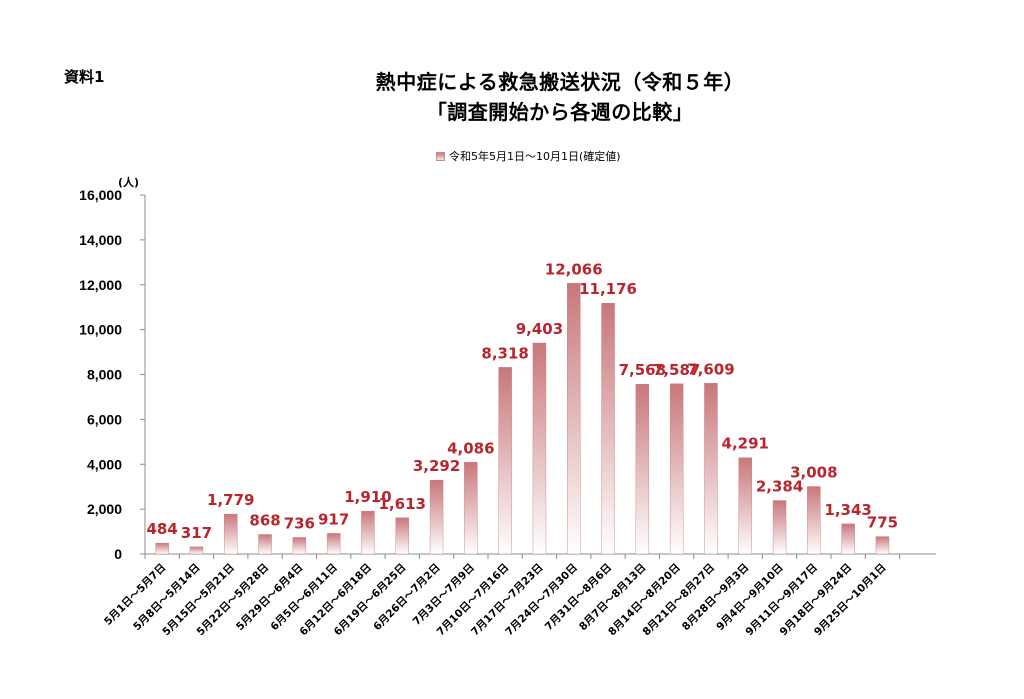  Describe the element at coordinates (367, 497) in the screenshot. I see `data-label: 1,910` at that location.